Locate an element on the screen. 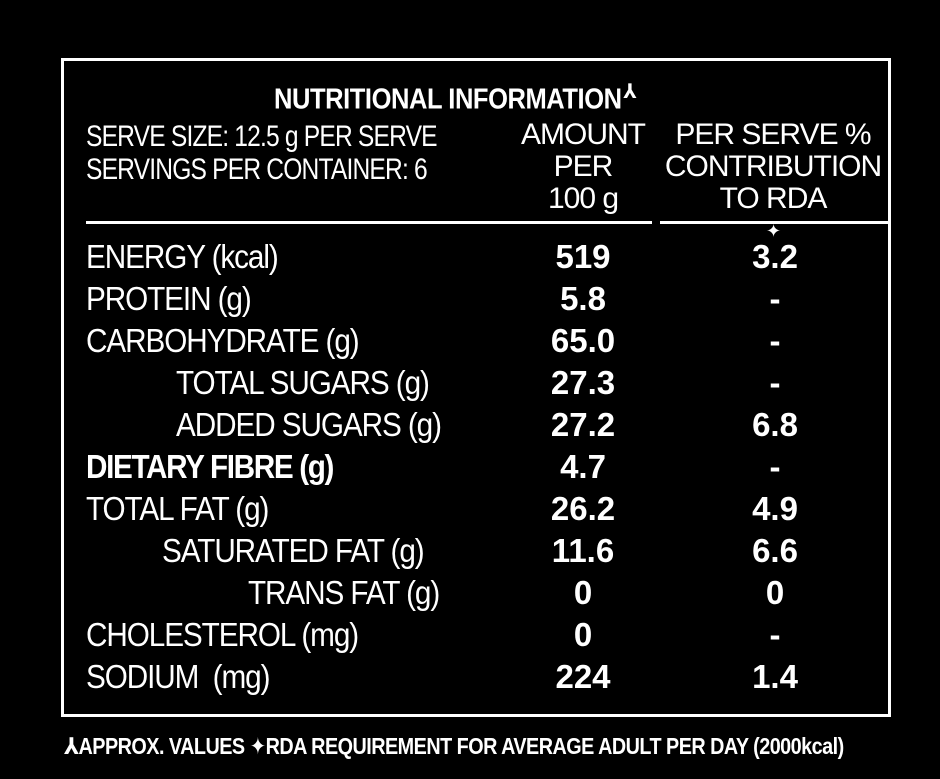 The image size is (940, 779). rda-header-line-3-text: TO RDA is located at coordinates (773, 198).